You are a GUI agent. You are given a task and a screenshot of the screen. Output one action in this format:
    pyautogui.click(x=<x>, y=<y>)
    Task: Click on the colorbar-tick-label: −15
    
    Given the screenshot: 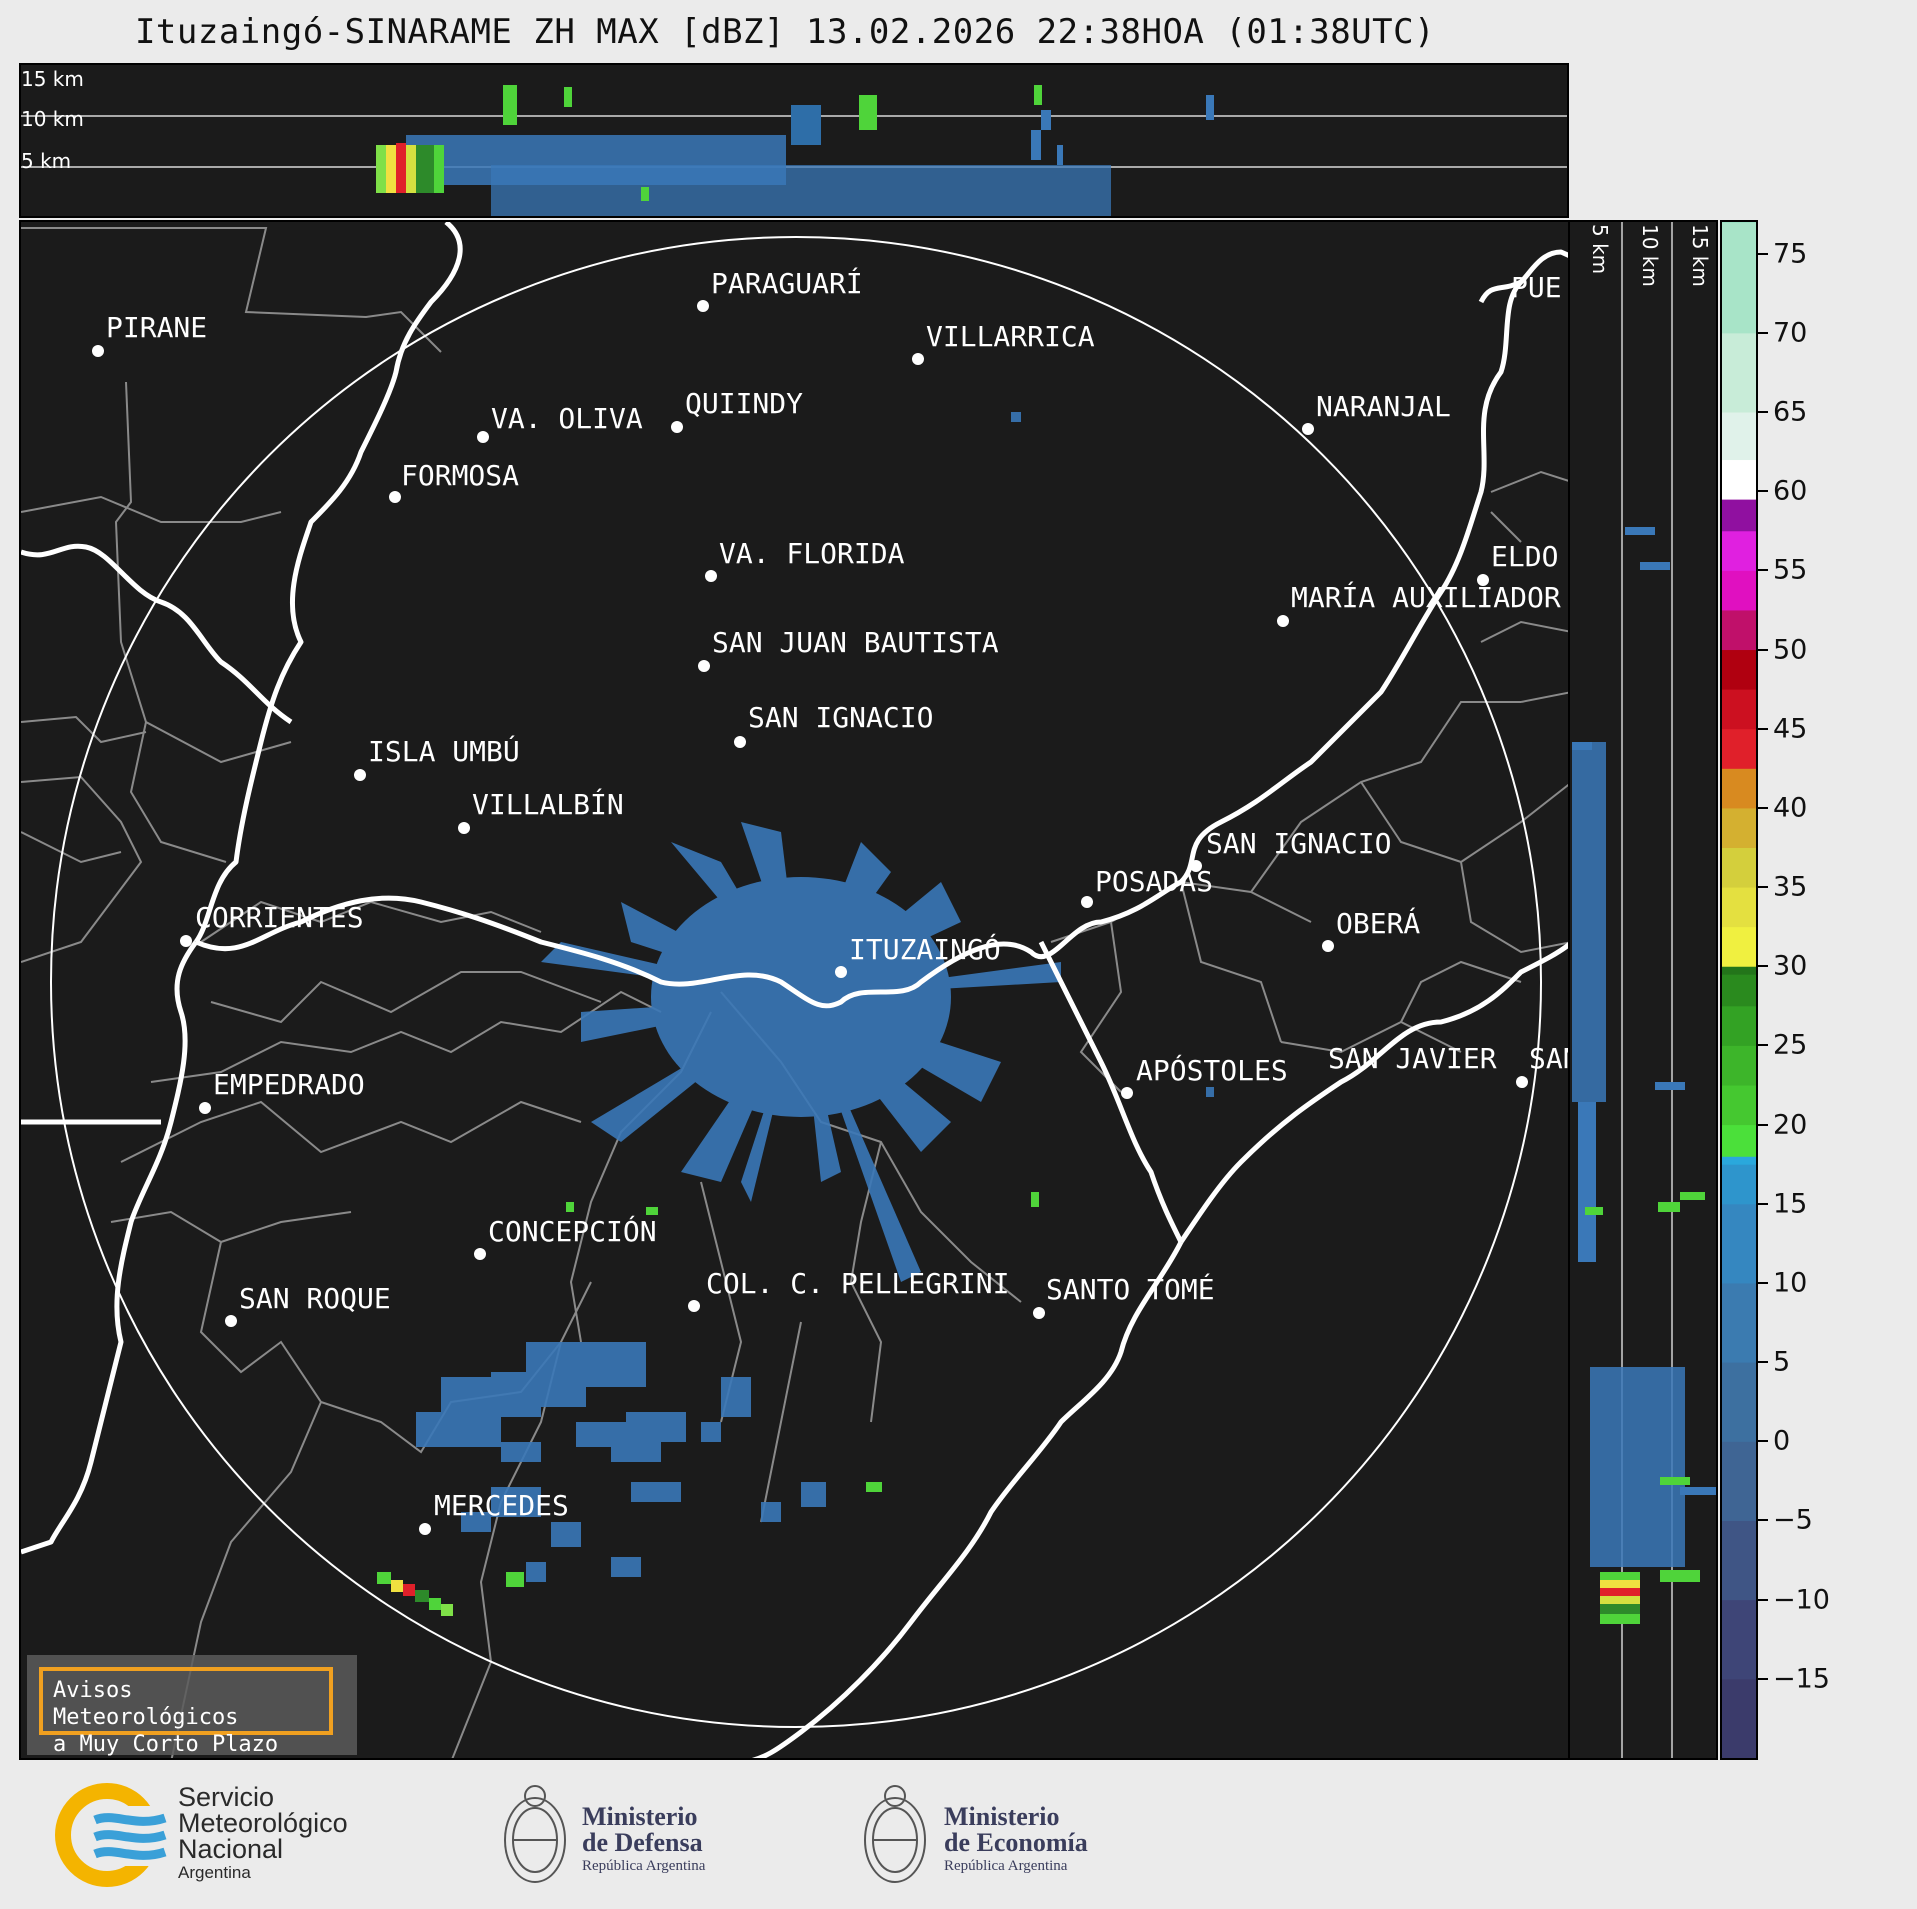 What is the action you would take?
    pyautogui.click(x=1801, y=1679)
    